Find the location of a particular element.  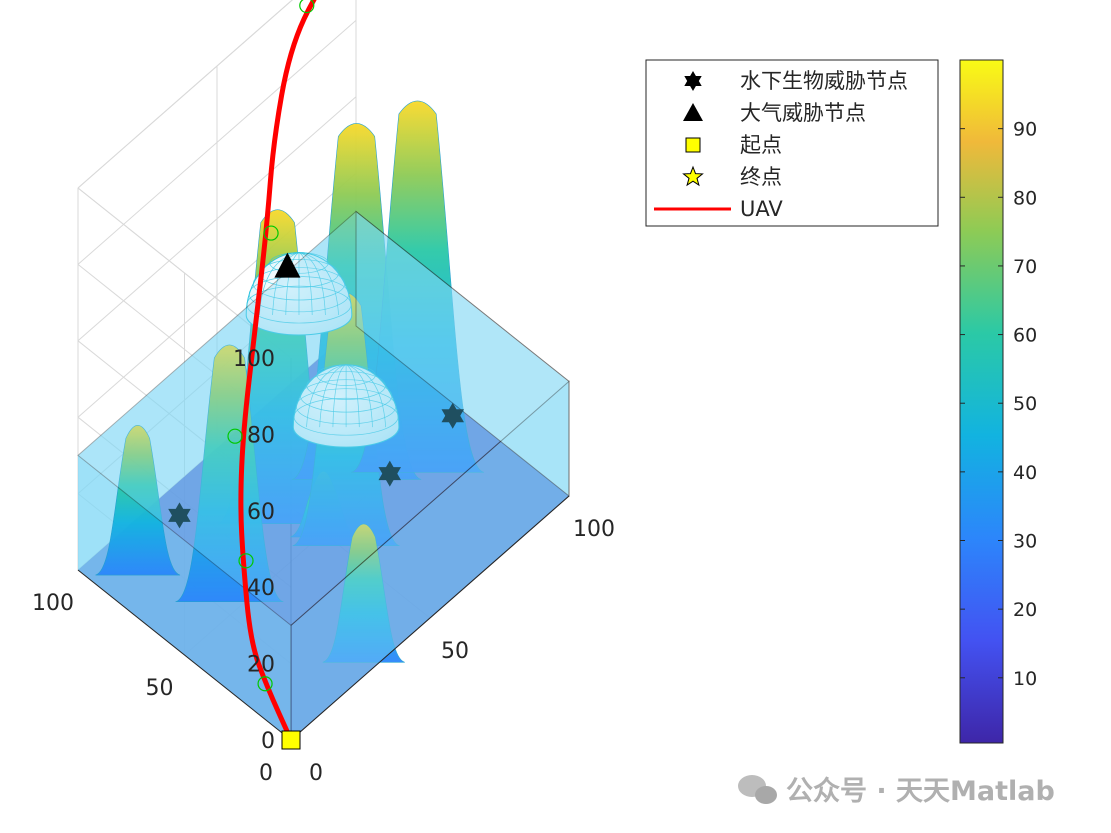

threat-markers is located at coordinates (316, 390).